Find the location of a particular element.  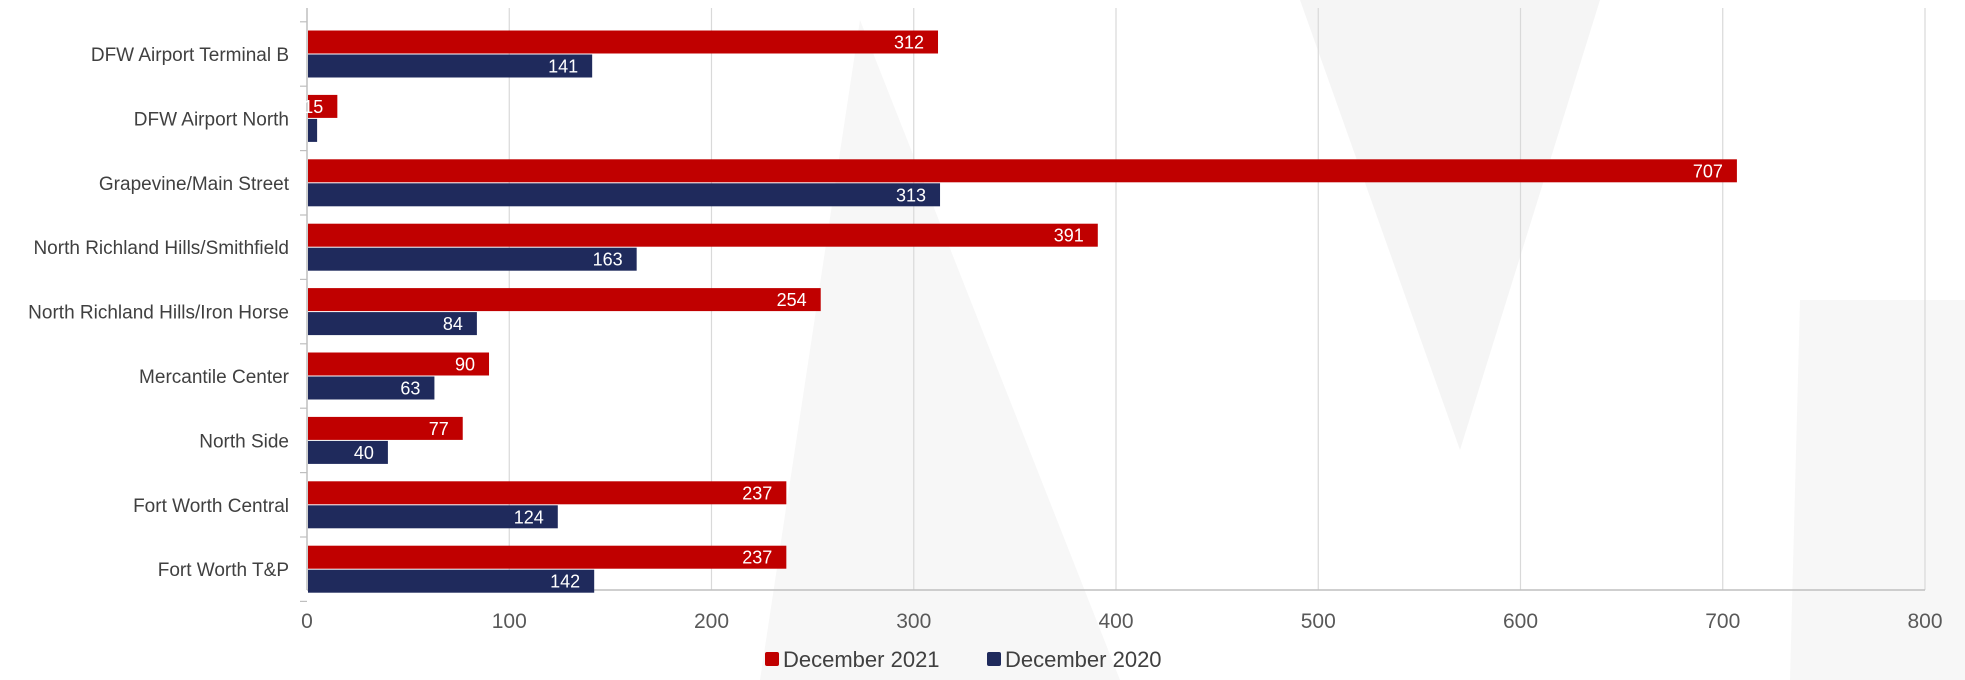

data-label: 163 is located at coordinates (608, 260).